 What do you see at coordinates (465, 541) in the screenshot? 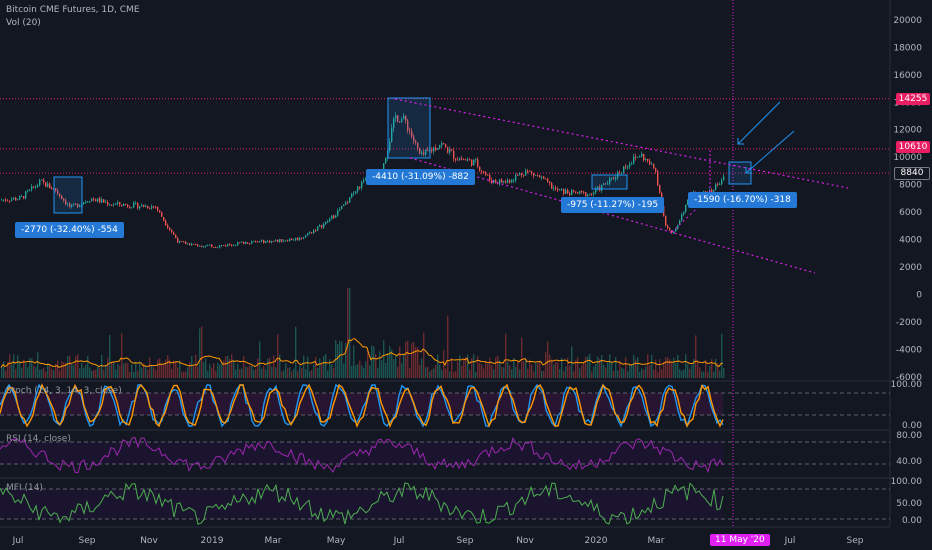
I see `time-tick-label: Sep` at bounding box center [465, 541].